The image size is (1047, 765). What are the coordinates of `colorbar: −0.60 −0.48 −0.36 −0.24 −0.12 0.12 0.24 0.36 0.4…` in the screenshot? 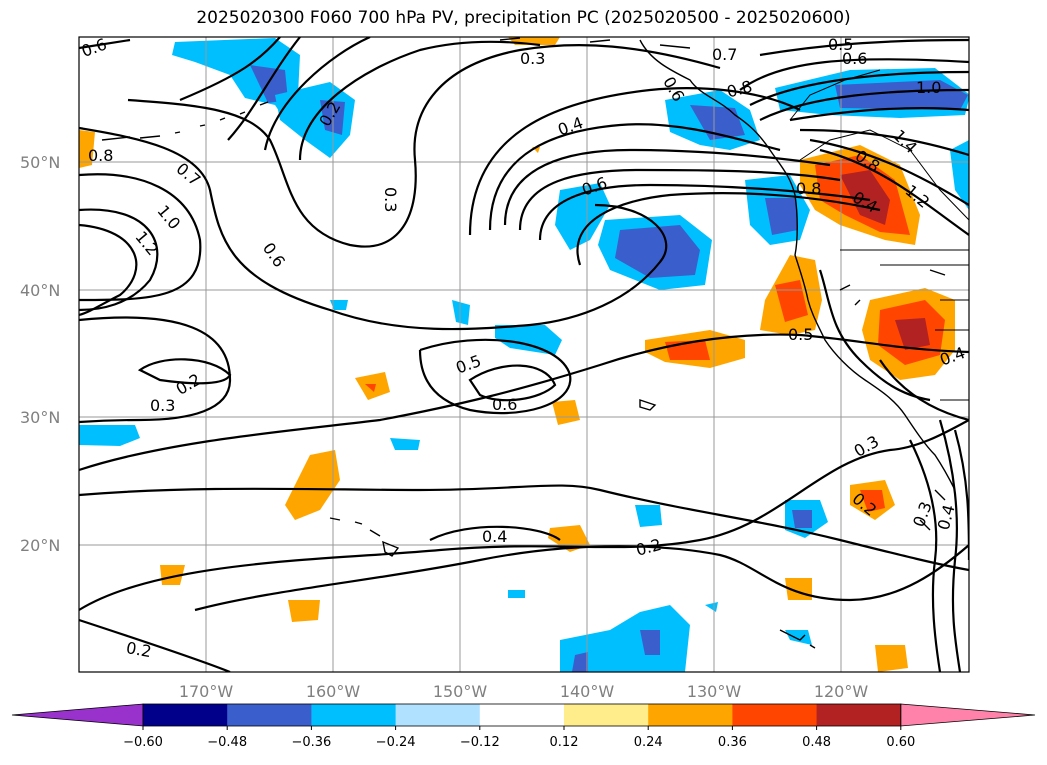 It's located at (523, 726).